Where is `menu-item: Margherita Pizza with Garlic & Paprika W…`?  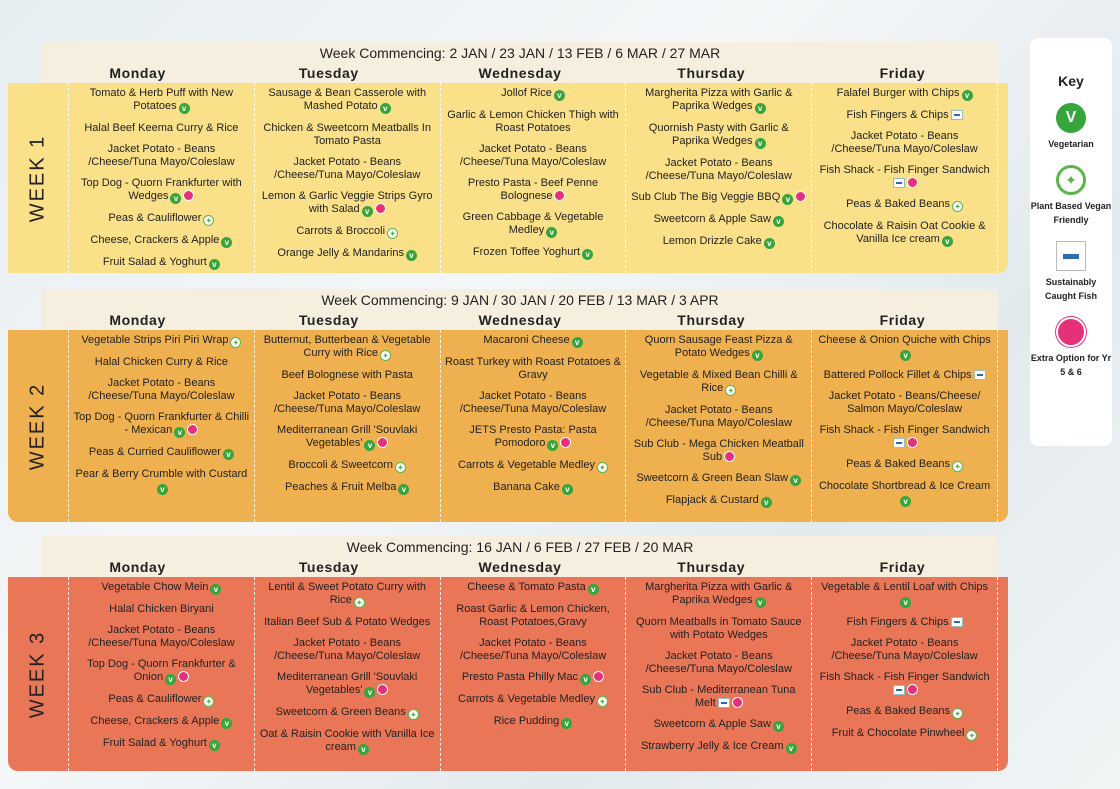 menu-item: Margherita Pizza with Garlic & Paprika W… is located at coordinates (718, 100).